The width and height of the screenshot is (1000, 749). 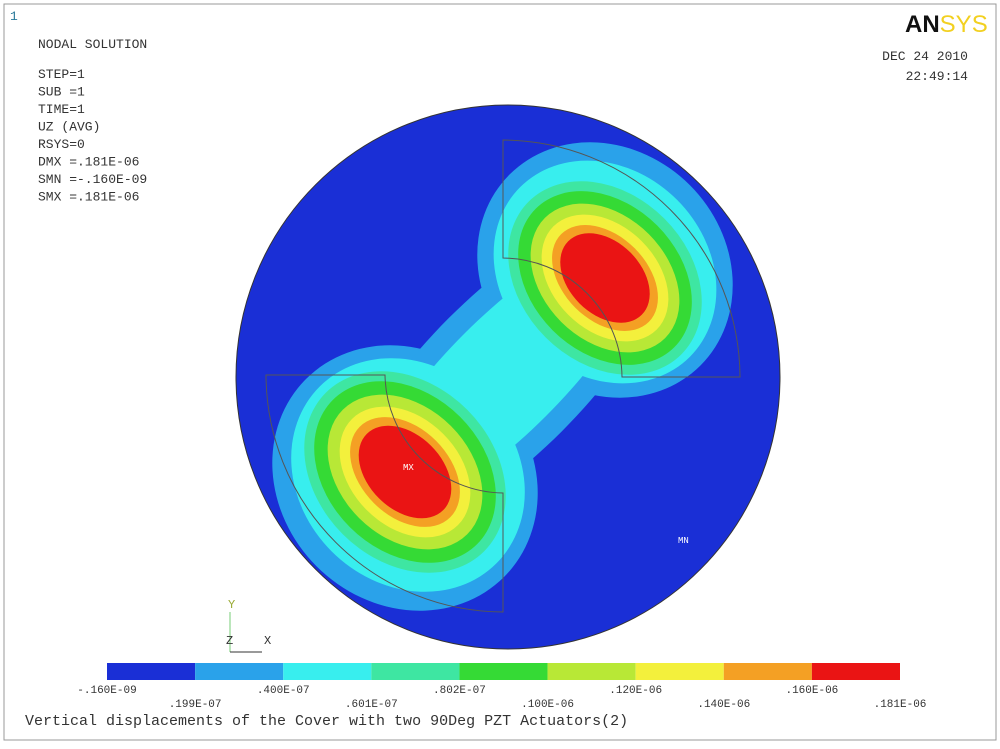 I want to click on legend-label: -.160E-09, so click(x=106, y=691).